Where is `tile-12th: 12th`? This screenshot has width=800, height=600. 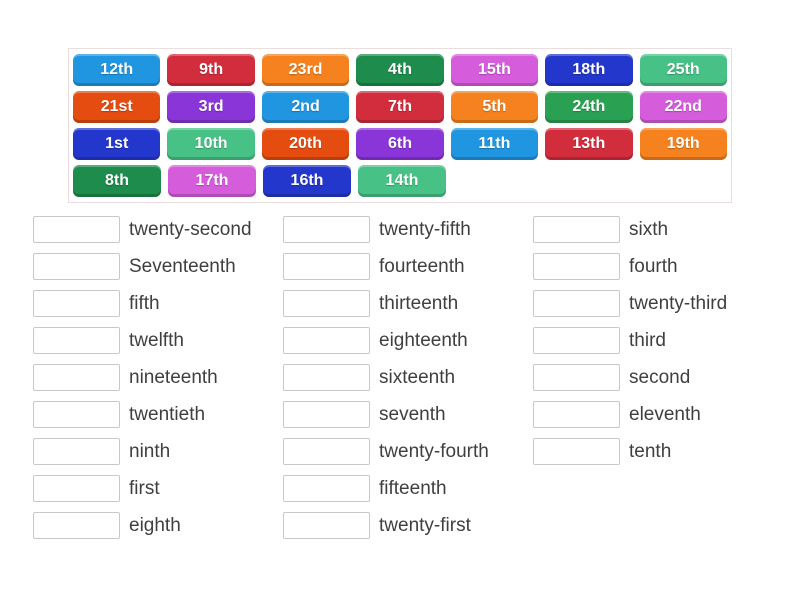
tile-12th: 12th is located at coordinates (117, 70).